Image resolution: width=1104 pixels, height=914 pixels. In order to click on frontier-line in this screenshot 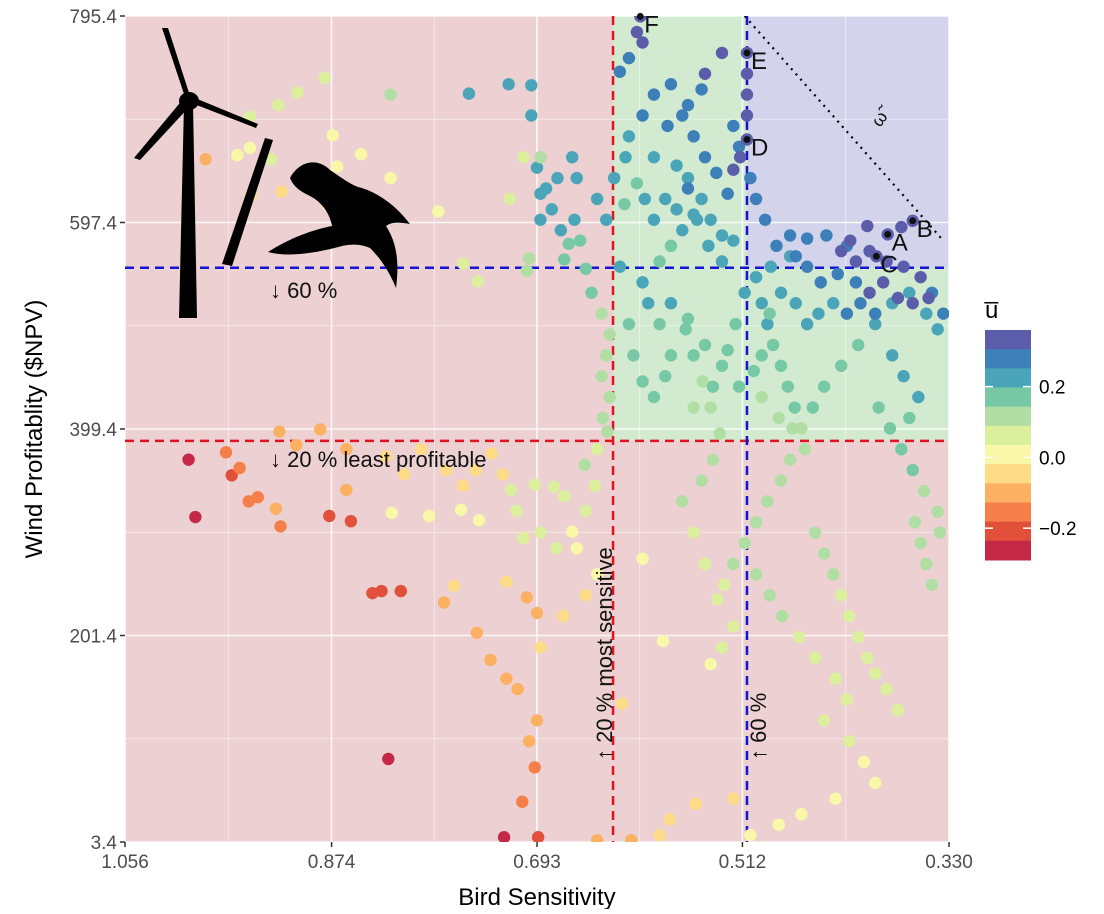, I will do `click(844, 129)`.